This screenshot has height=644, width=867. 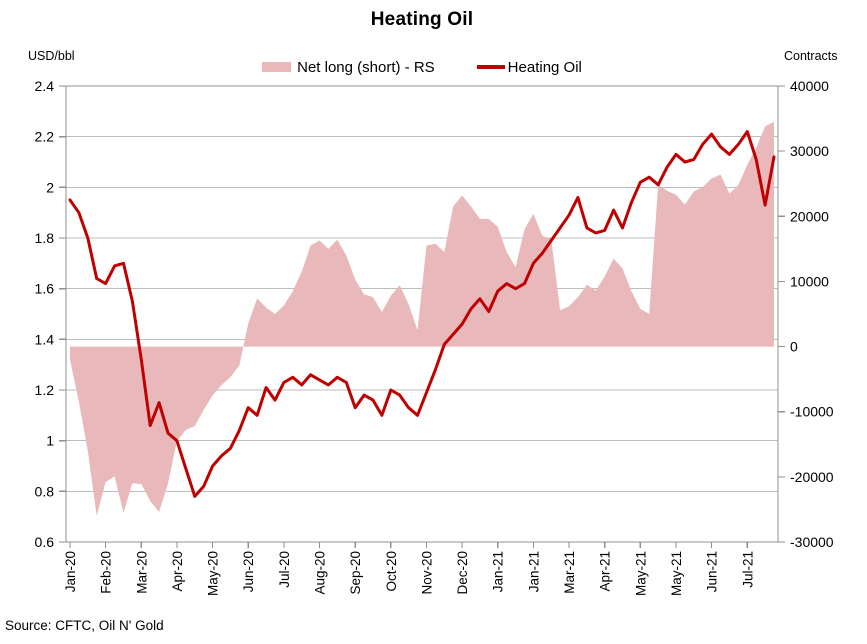 I want to click on left-axis-unit: USD/bbl, so click(x=51, y=56).